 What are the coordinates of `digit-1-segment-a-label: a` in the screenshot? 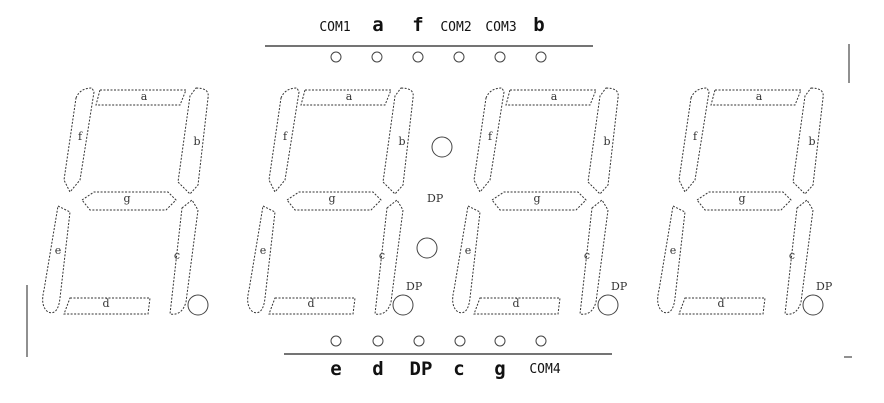 It's located at (144, 96).